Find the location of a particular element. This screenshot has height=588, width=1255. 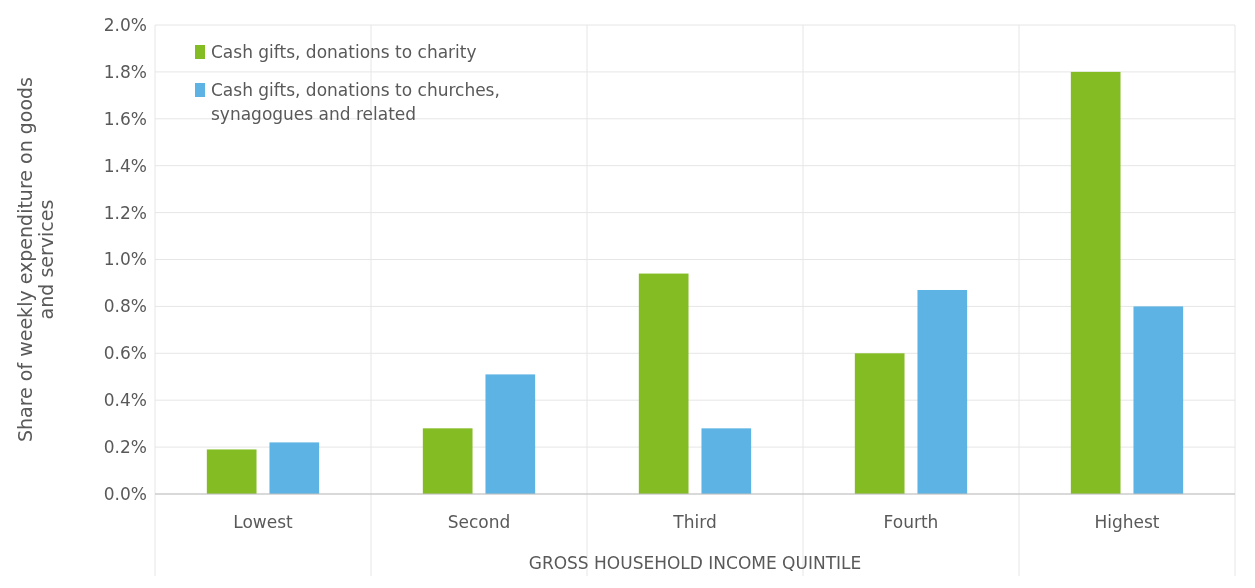

y-tick-label: 1.0% is located at coordinates (125, 259).